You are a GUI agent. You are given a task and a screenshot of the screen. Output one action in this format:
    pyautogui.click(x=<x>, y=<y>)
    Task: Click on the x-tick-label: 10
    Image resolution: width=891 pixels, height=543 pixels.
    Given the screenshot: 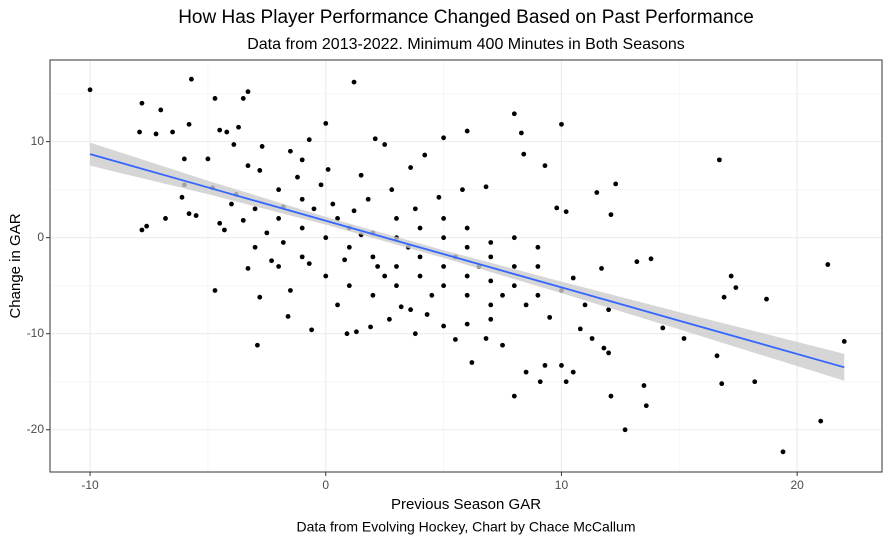 What is the action you would take?
    pyautogui.click(x=562, y=485)
    